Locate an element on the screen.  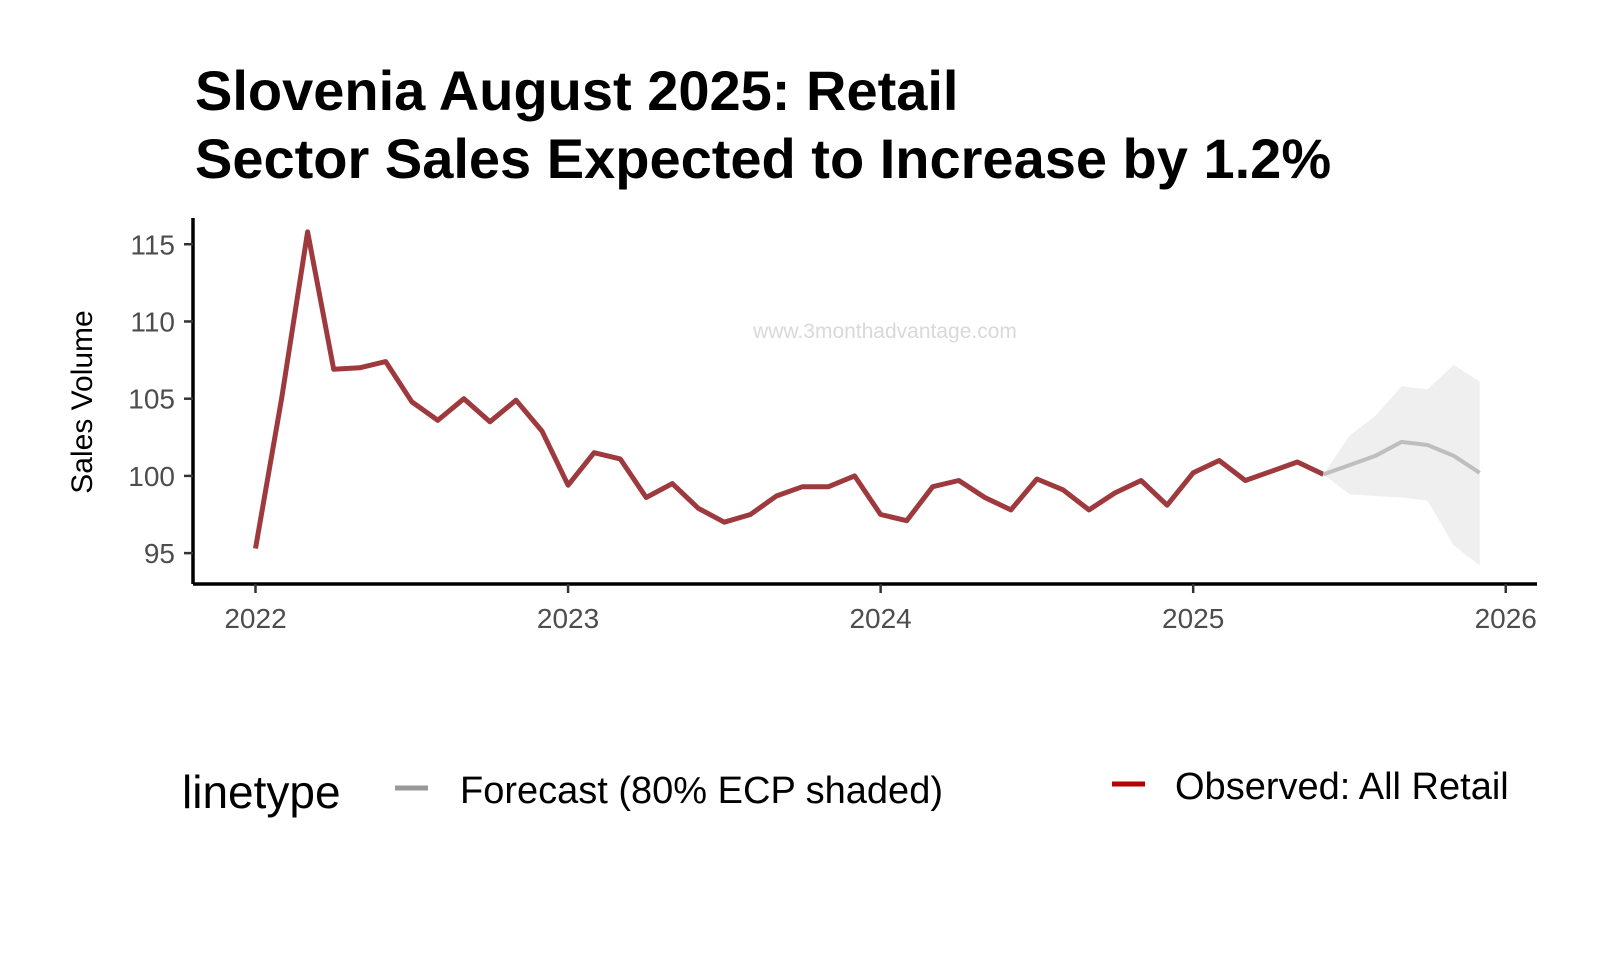
chart-title-line-1: Slovenia August 2025: Retail is located at coordinates (577, 90).